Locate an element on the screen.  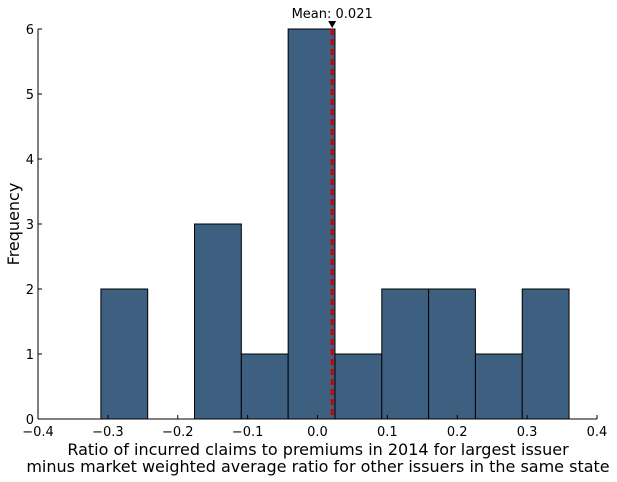
mean-annotation: Mean: 0.021 is located at coordinates (332, 14).